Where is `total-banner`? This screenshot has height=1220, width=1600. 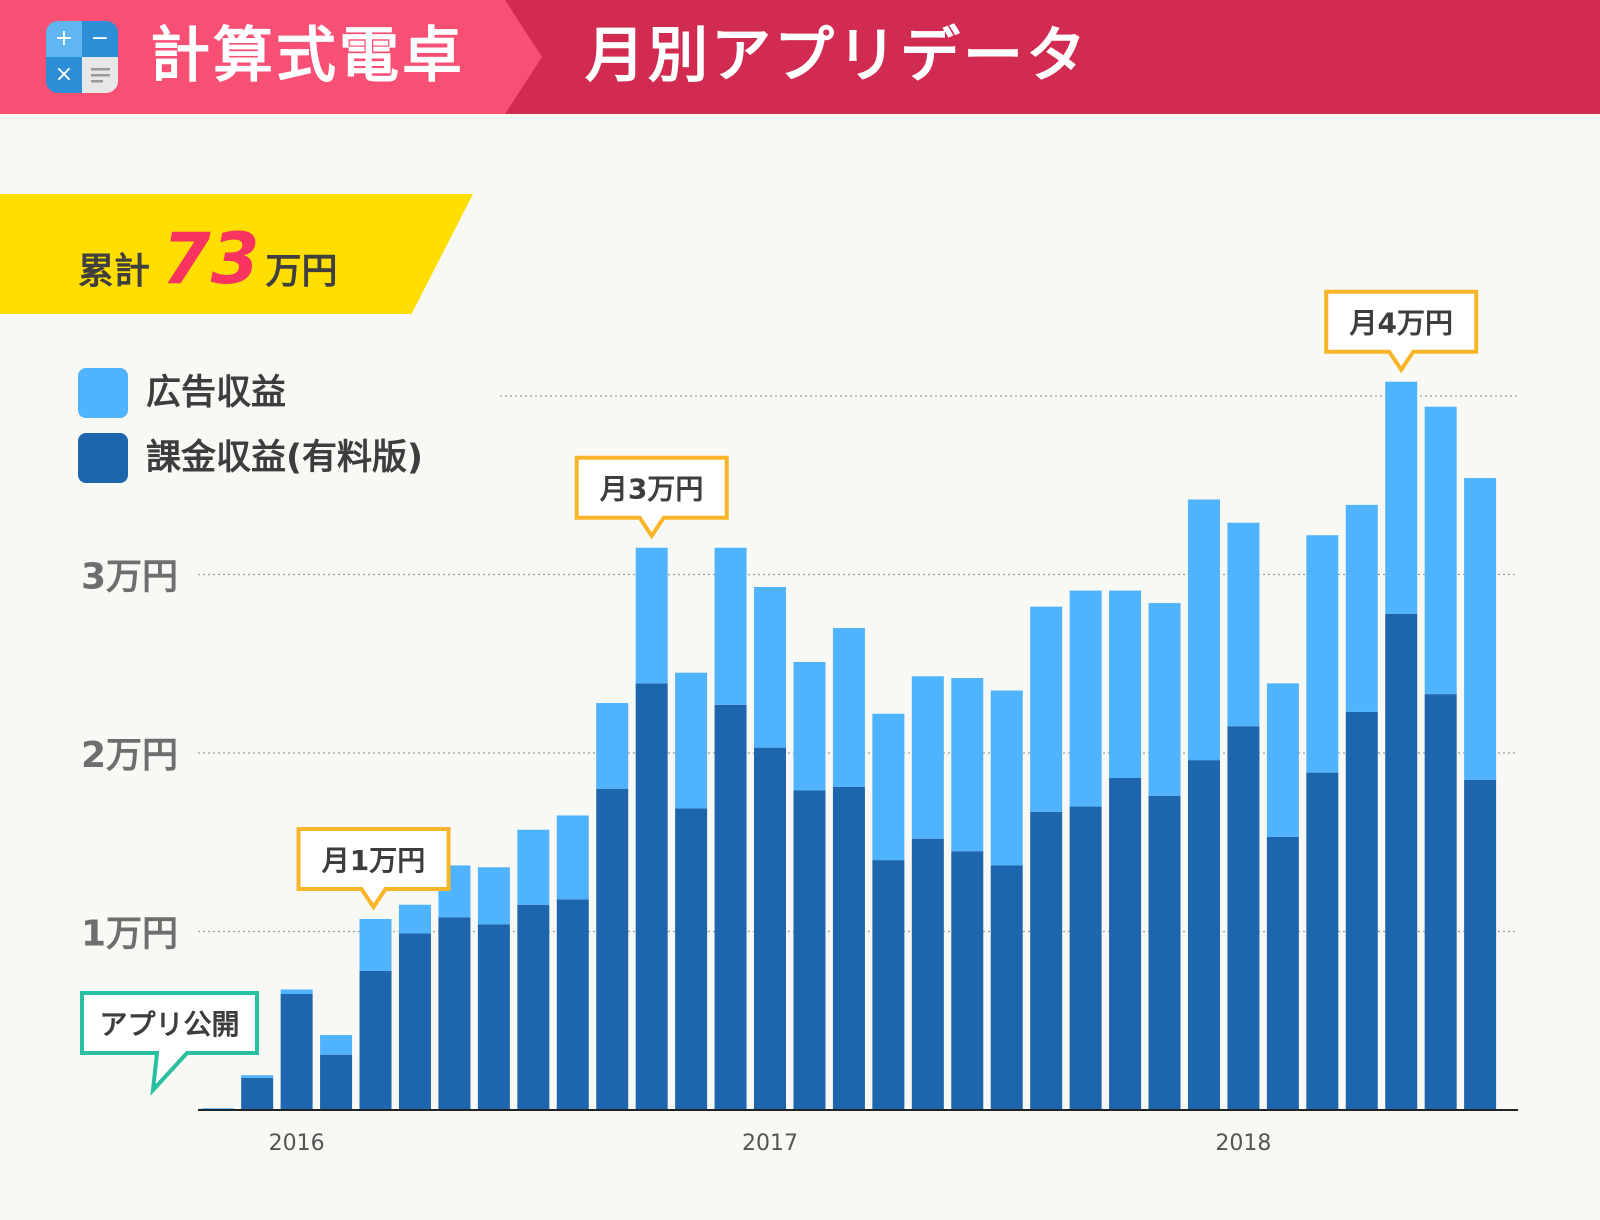
total-banner is located at coordinates (236, 254).